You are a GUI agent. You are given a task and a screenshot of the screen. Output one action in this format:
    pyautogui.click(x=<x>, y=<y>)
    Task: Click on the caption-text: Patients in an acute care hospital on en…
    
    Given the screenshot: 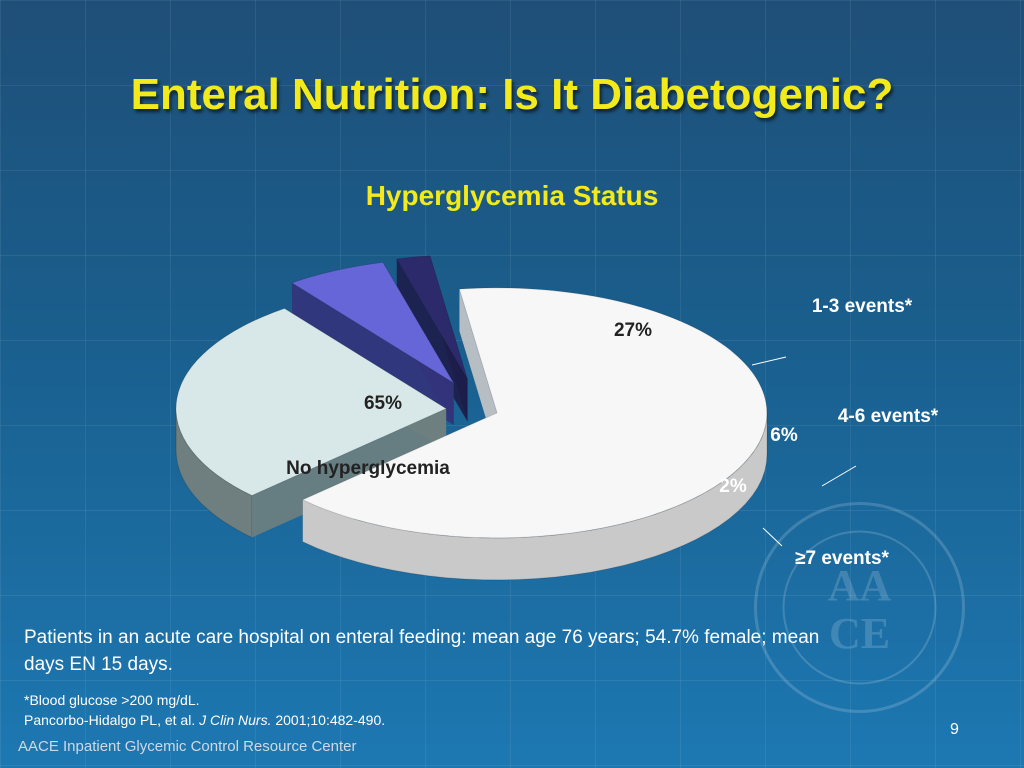 What is the action you would take?
    pyautogui.click(x=422, y=651)
    